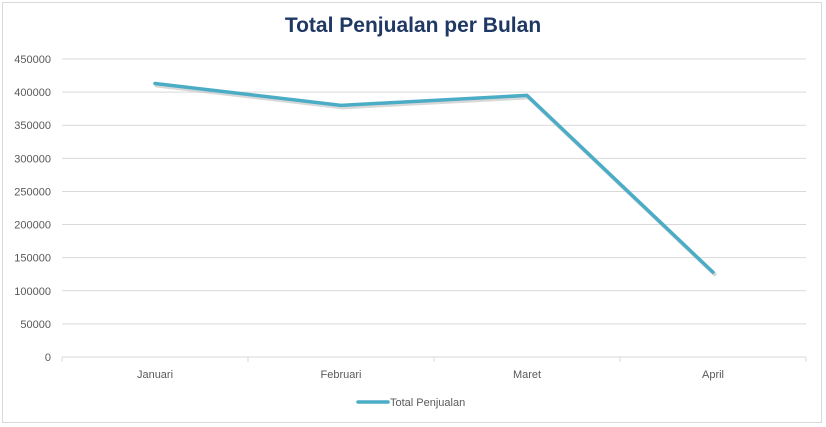 This screenshot has height=427, width=826. I want to click on x-tick-label: Januari, so click(155, 375).